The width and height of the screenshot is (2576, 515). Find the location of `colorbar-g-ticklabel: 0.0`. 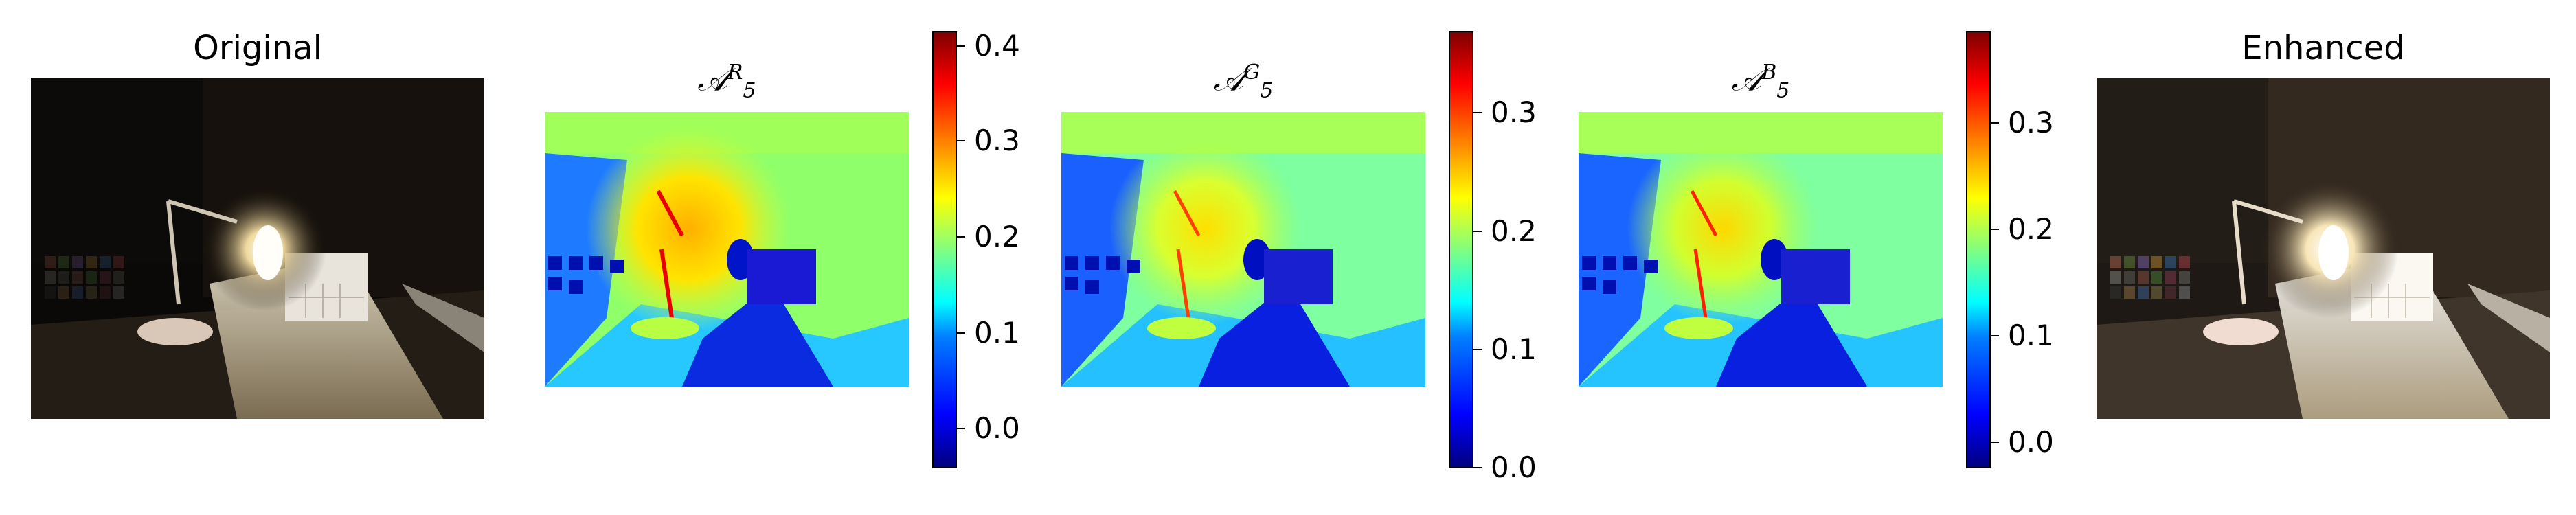

colorbar-g-ticklabel: 0.0 is located at coordinates (1514, 467).